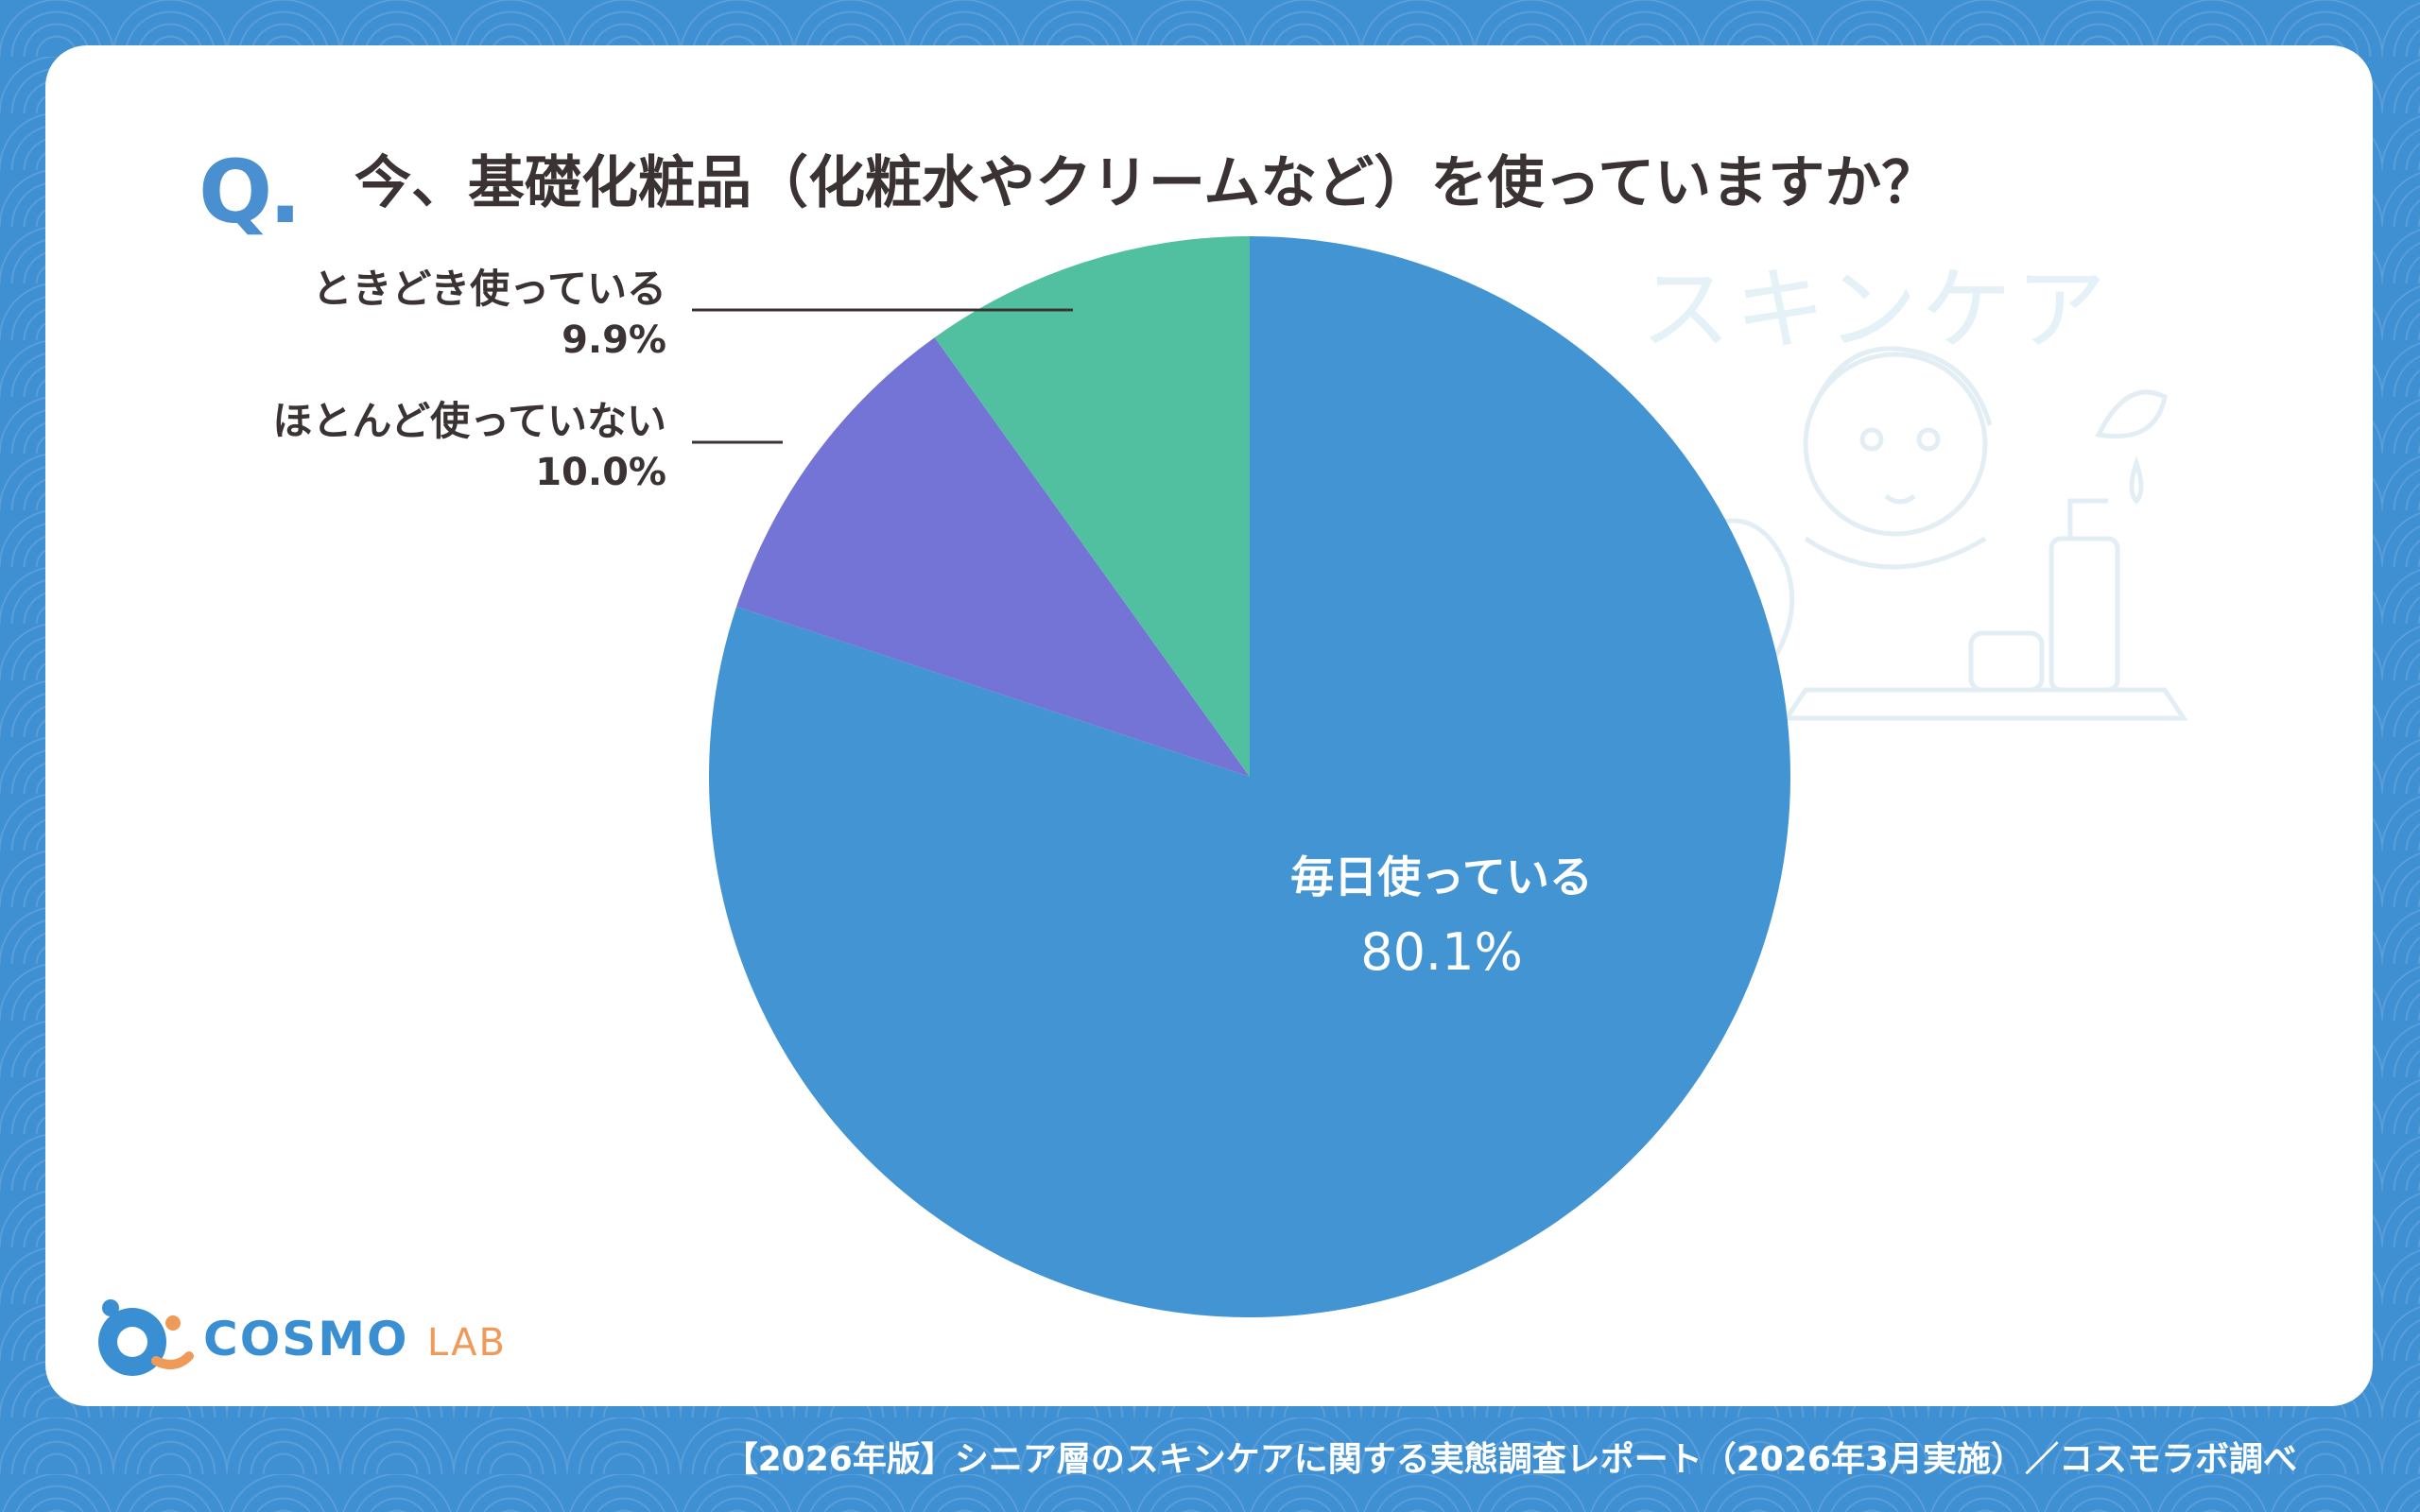 The height and width of the screenshot is (1512, 2420). I want to click on logo-cosmo: COSMO, so click(306, 1339).